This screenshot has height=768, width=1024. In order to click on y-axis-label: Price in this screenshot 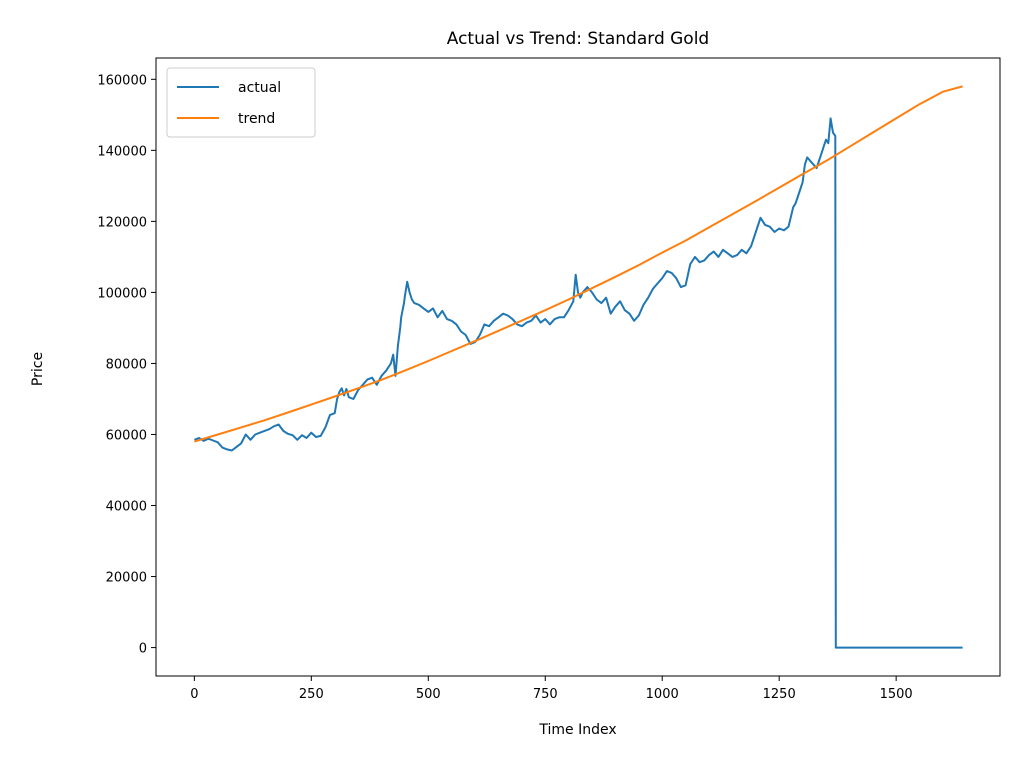, I will do `click(38, 369)`.